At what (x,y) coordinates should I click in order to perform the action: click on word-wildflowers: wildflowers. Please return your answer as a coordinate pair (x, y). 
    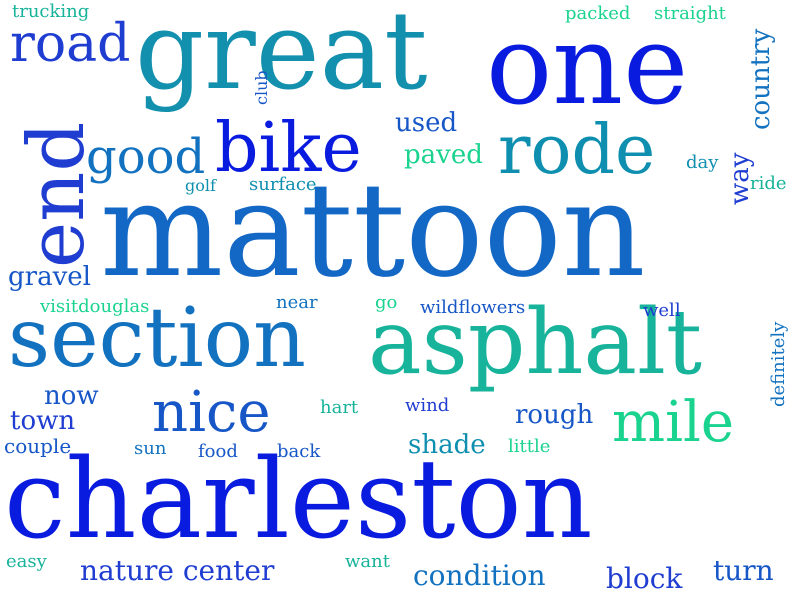
    Looking at the image, I should click on (473, 307).